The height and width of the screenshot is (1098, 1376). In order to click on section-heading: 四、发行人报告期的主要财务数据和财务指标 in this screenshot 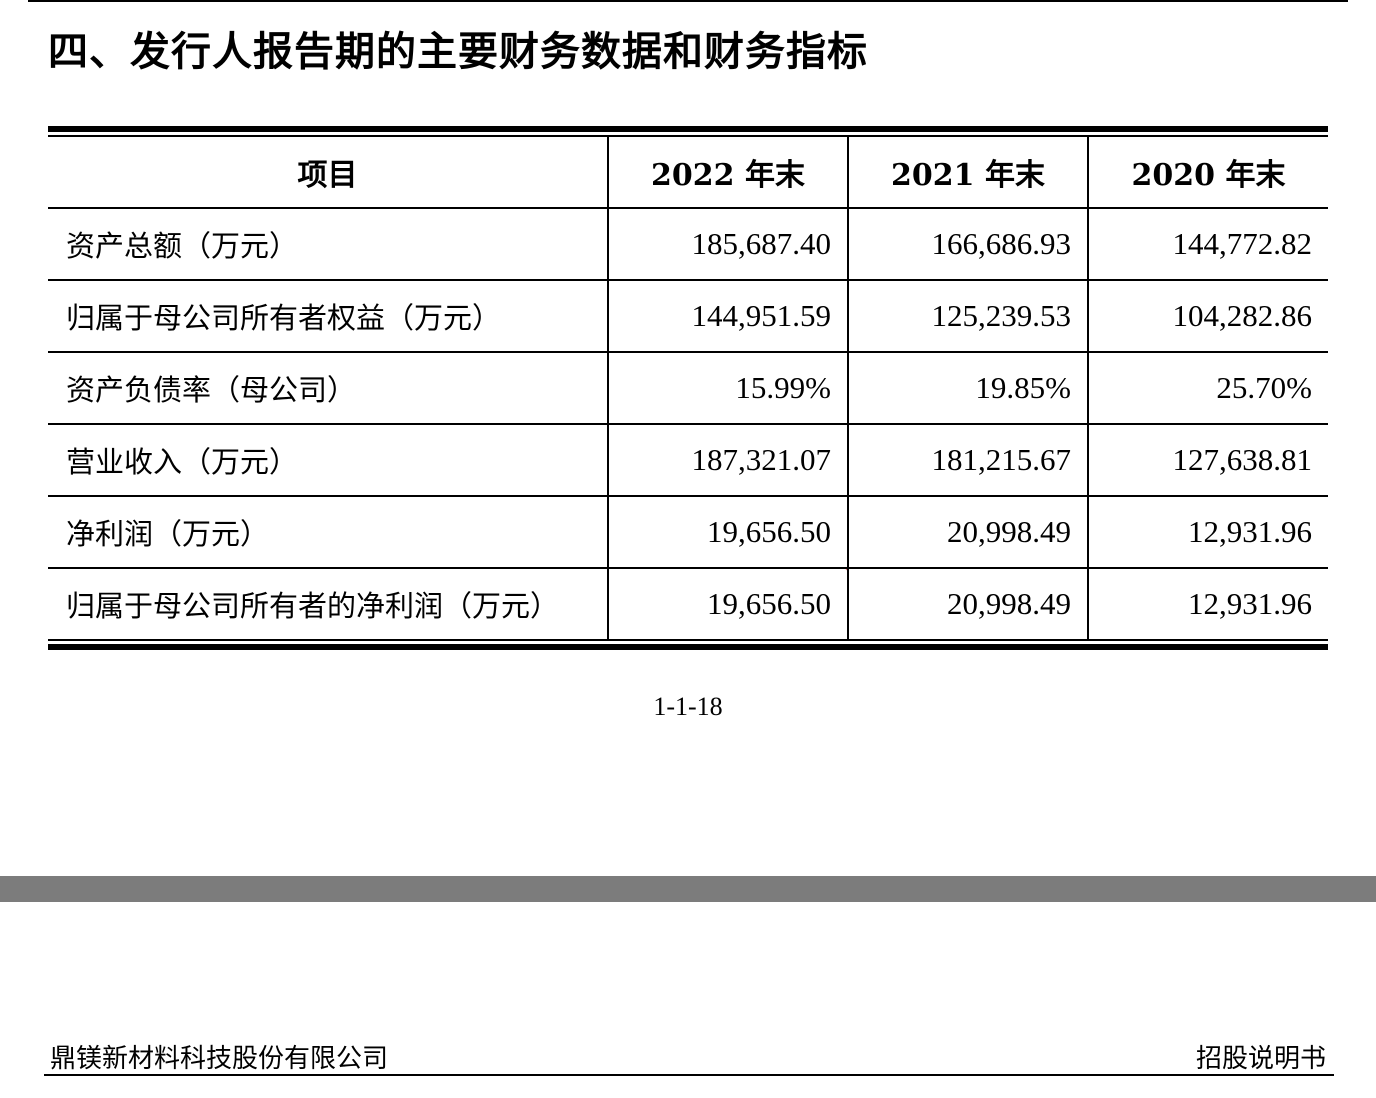, I will do `click(458, 52)`.